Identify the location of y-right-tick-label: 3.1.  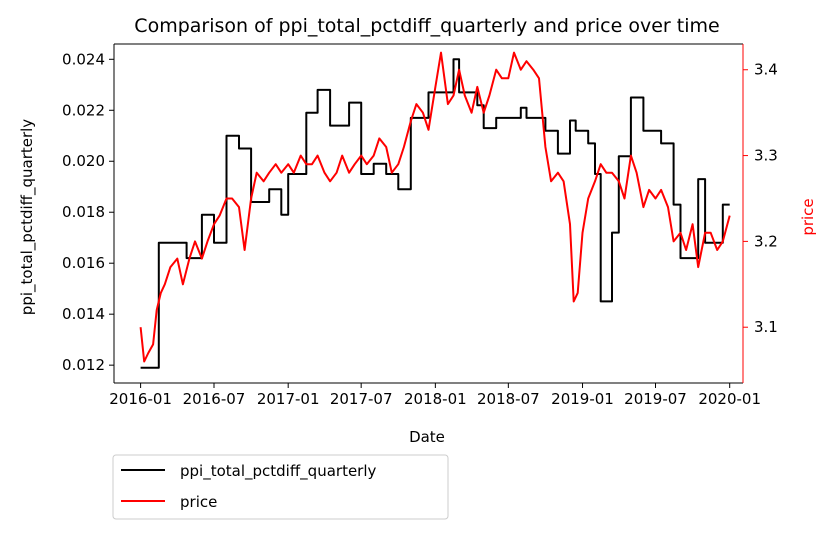
(766, 327).